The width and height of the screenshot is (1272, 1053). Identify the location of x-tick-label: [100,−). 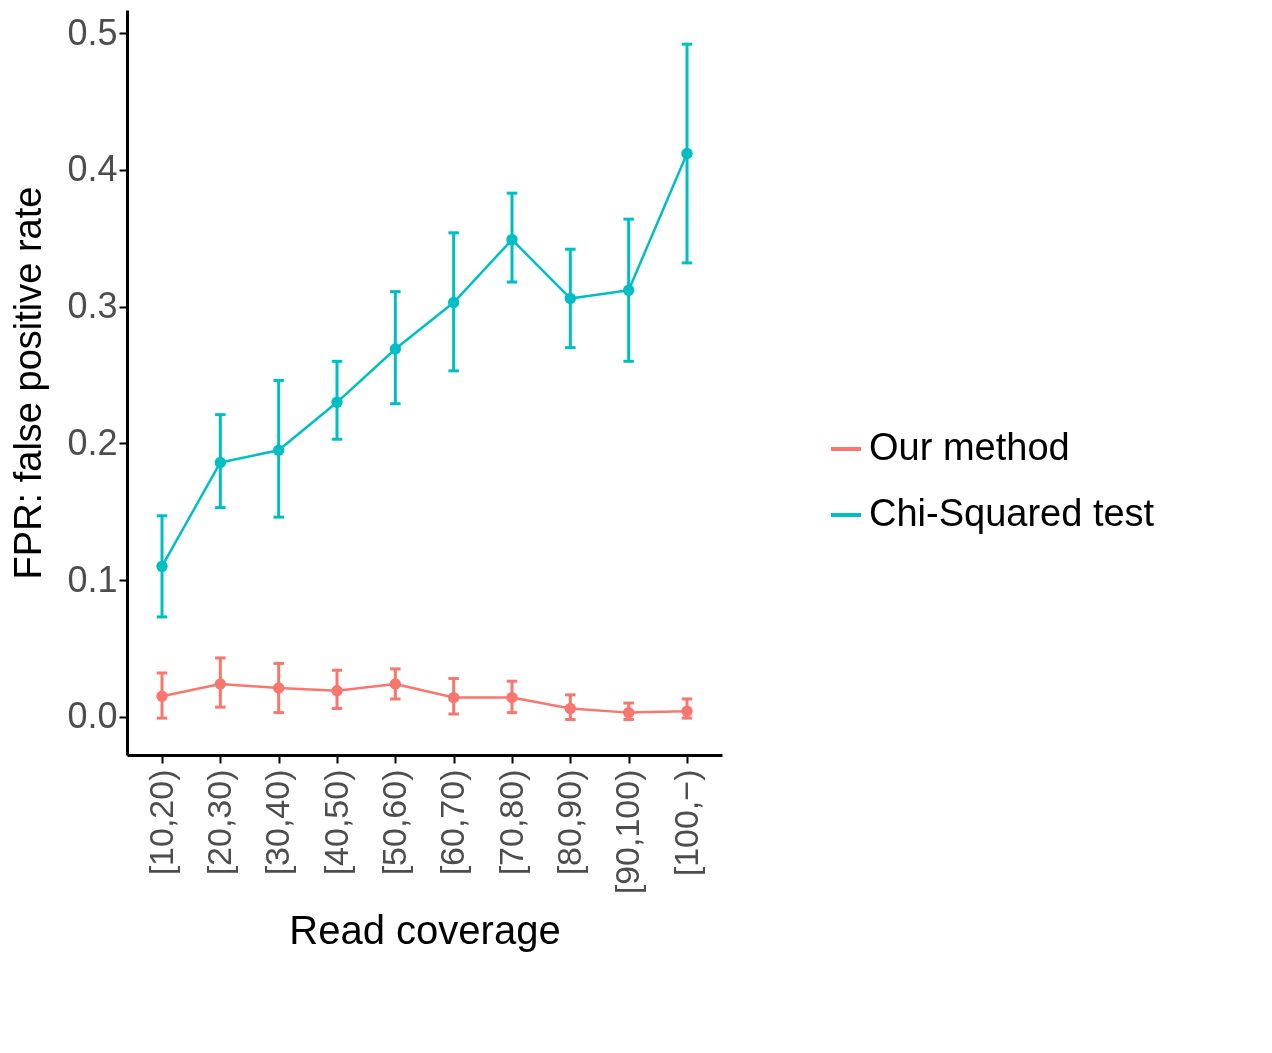
(685, 823).